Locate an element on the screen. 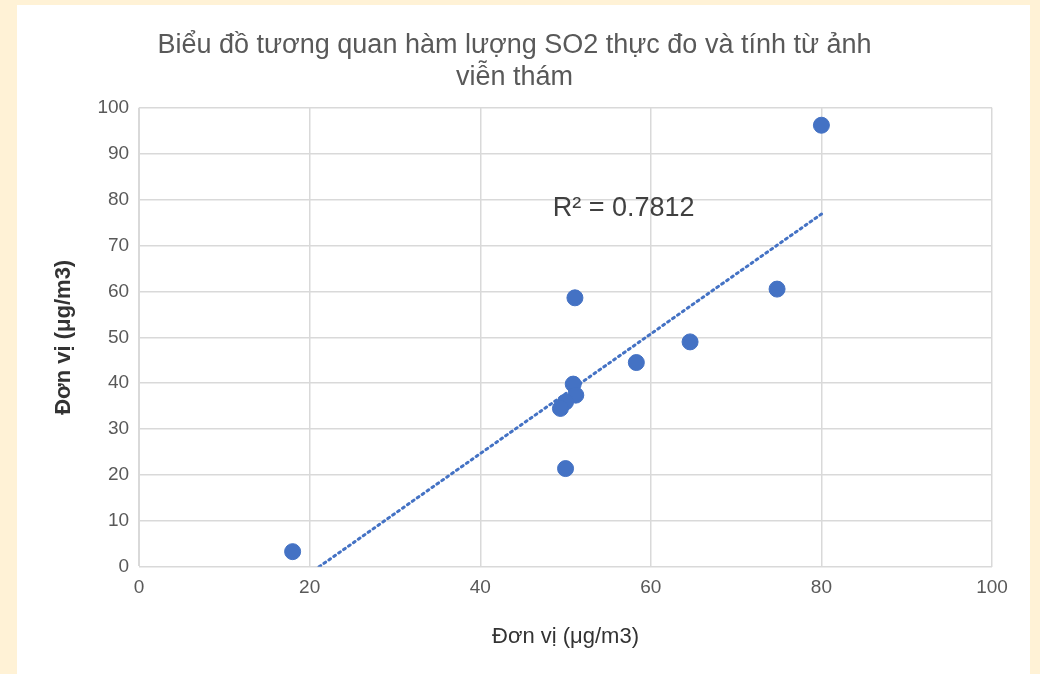 This screenshot has height=674, width=1040. x-tick-label: 40 is located at coordinates (480, 587).